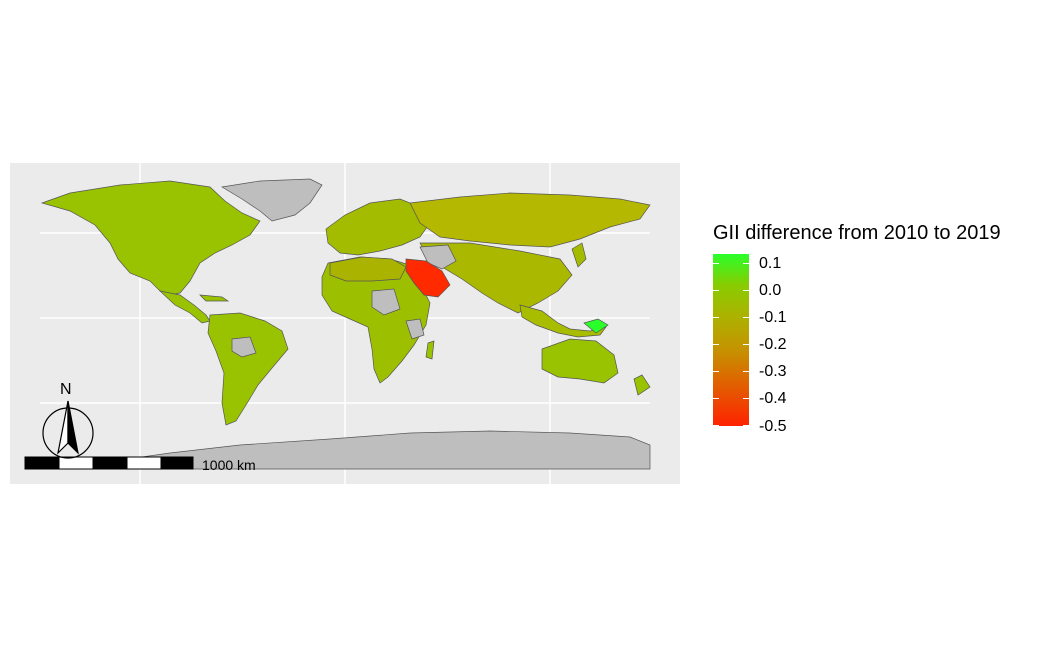  Describe the element at coordinates (68, 429) in the screenshot. I see `north-arrow-icon` at that location.